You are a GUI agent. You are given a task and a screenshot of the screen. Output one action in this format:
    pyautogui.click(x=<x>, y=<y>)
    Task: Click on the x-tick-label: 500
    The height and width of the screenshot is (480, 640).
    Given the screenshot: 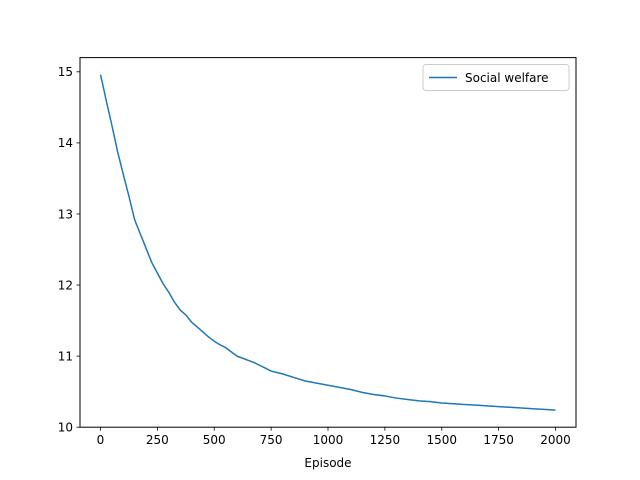 What is the action you would take?
    pyautogui.click(x=214, y=440)
    